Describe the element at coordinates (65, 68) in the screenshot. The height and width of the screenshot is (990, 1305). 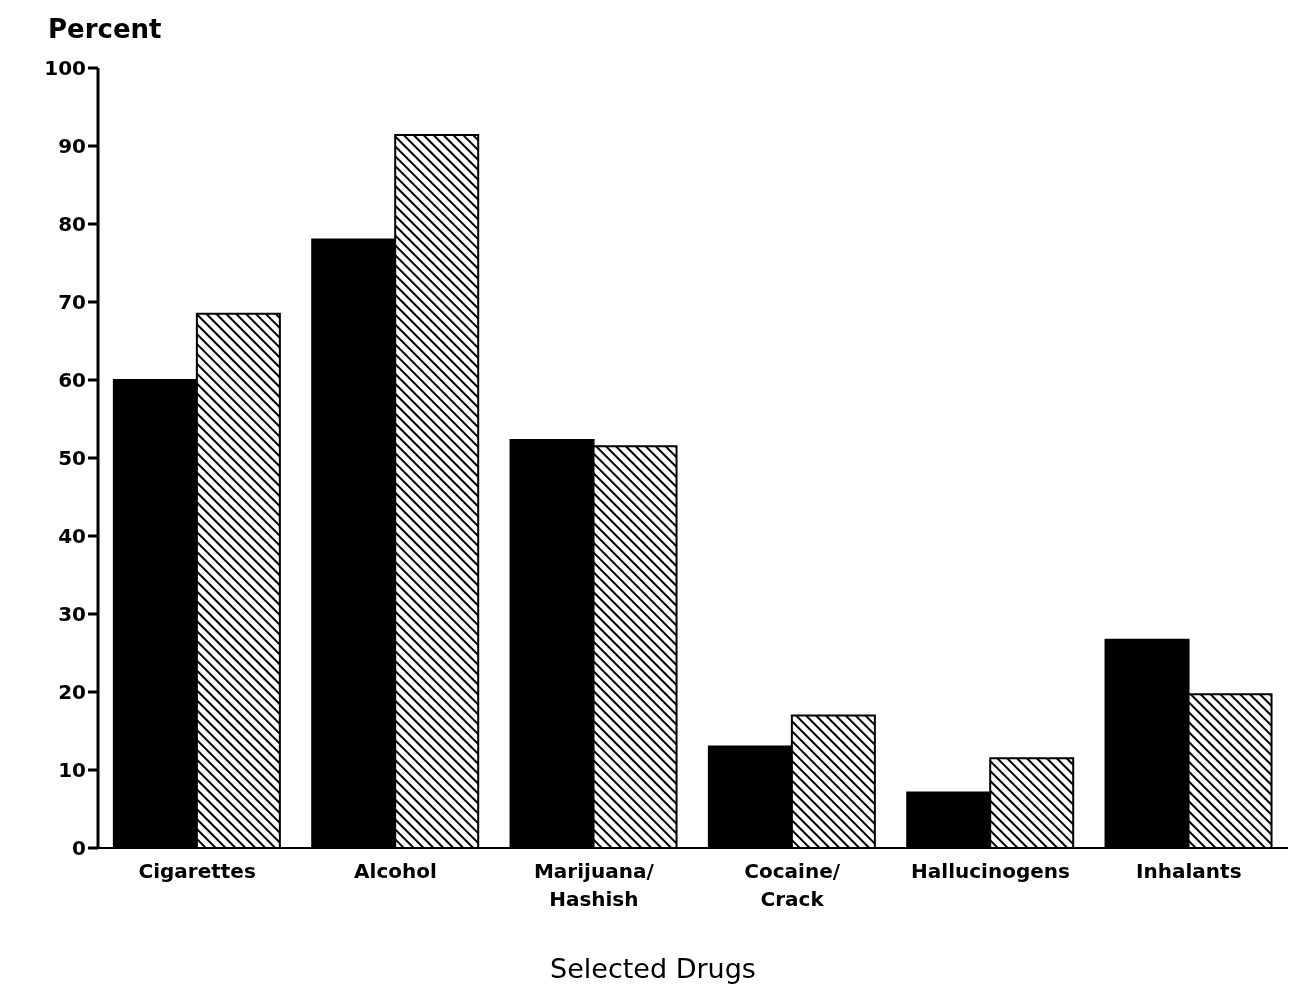
I see `y-tick-label: 100` at that location.